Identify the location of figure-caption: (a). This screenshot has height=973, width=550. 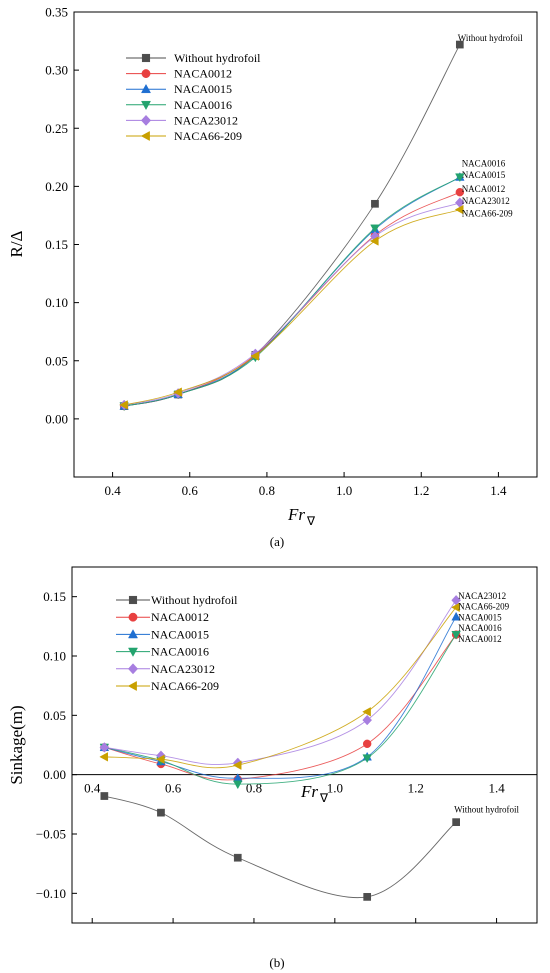
(277, 541).